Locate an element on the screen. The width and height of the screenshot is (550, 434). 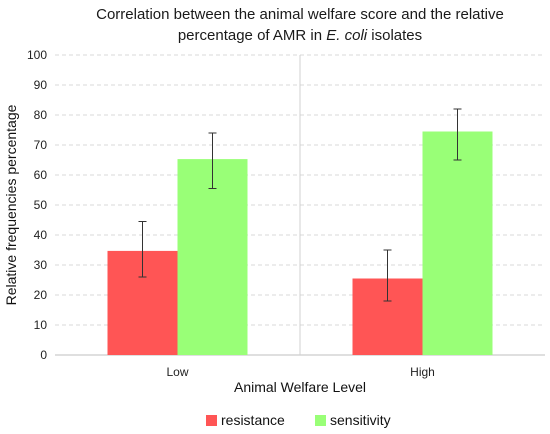
y-tick-label-0: 0 is located at coordinates (43, 355).